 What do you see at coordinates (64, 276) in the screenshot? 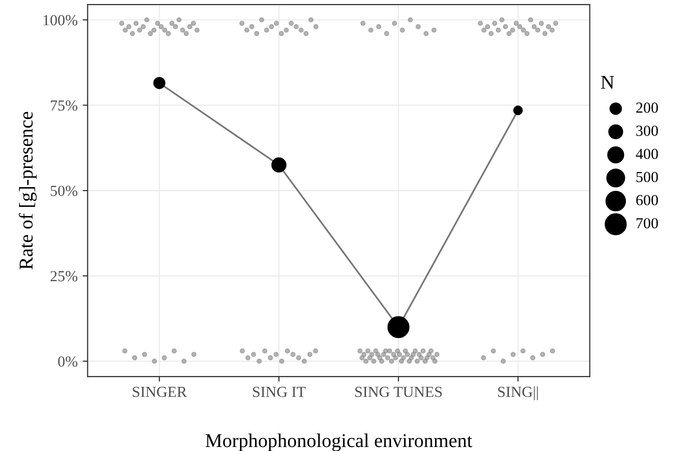
I see `y-tick-label: 25%` at bounding box center [64, 276].